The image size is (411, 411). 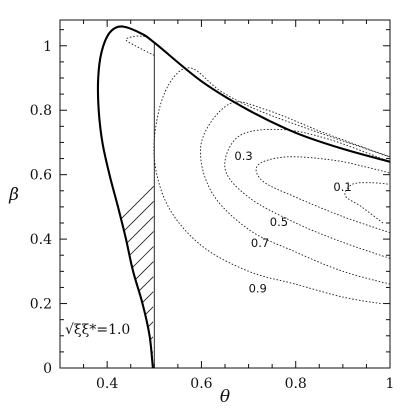 What do you see at coordinates (279, 222) in the screenshot?
I see `contour-label-05: 0.5` at bounding box center [279, 222].